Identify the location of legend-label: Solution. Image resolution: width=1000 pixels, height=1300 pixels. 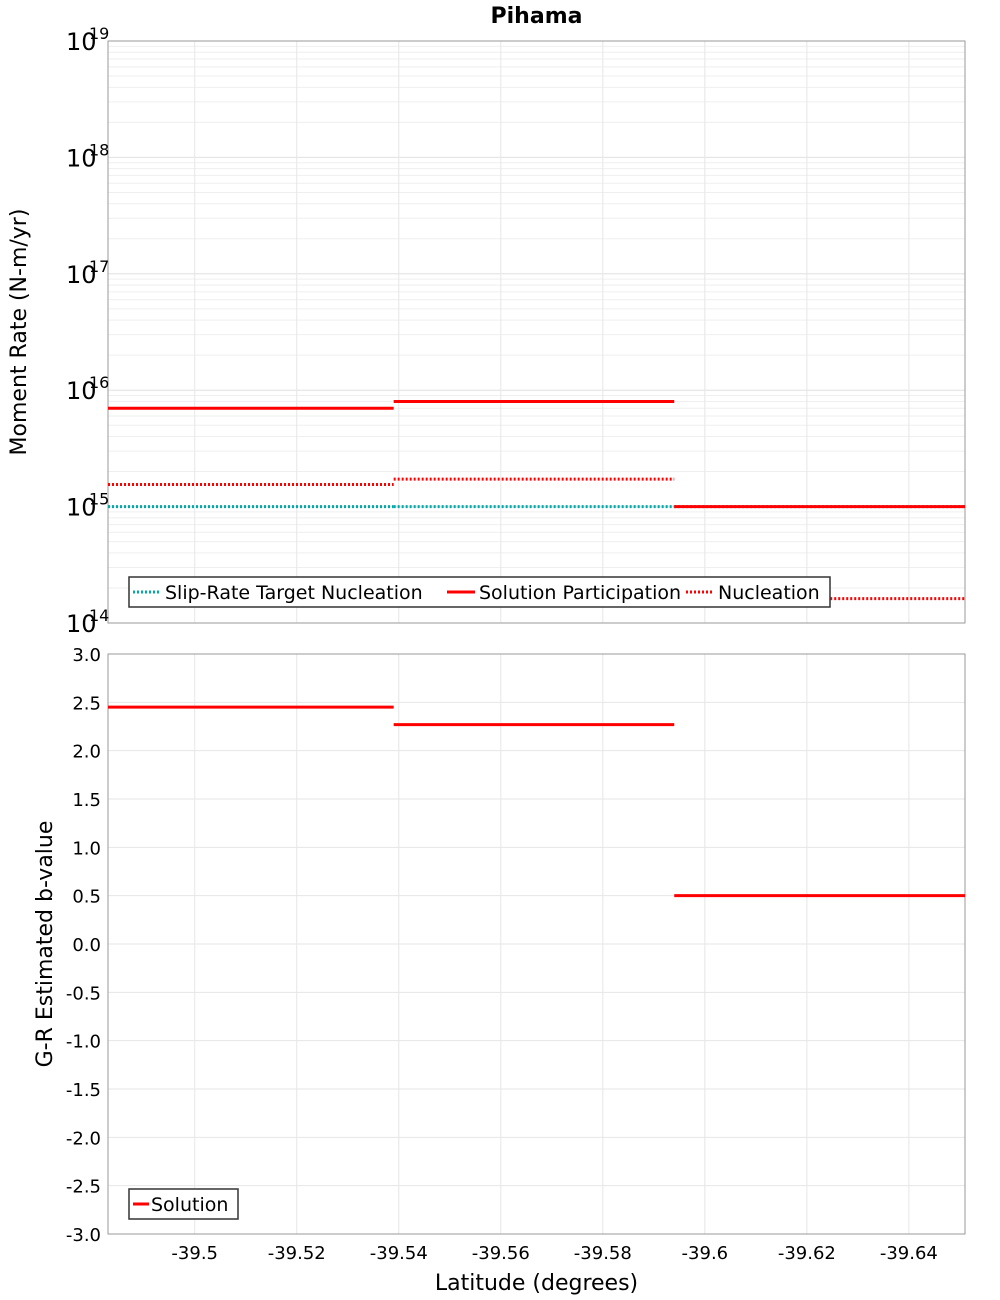
(189, 1205).